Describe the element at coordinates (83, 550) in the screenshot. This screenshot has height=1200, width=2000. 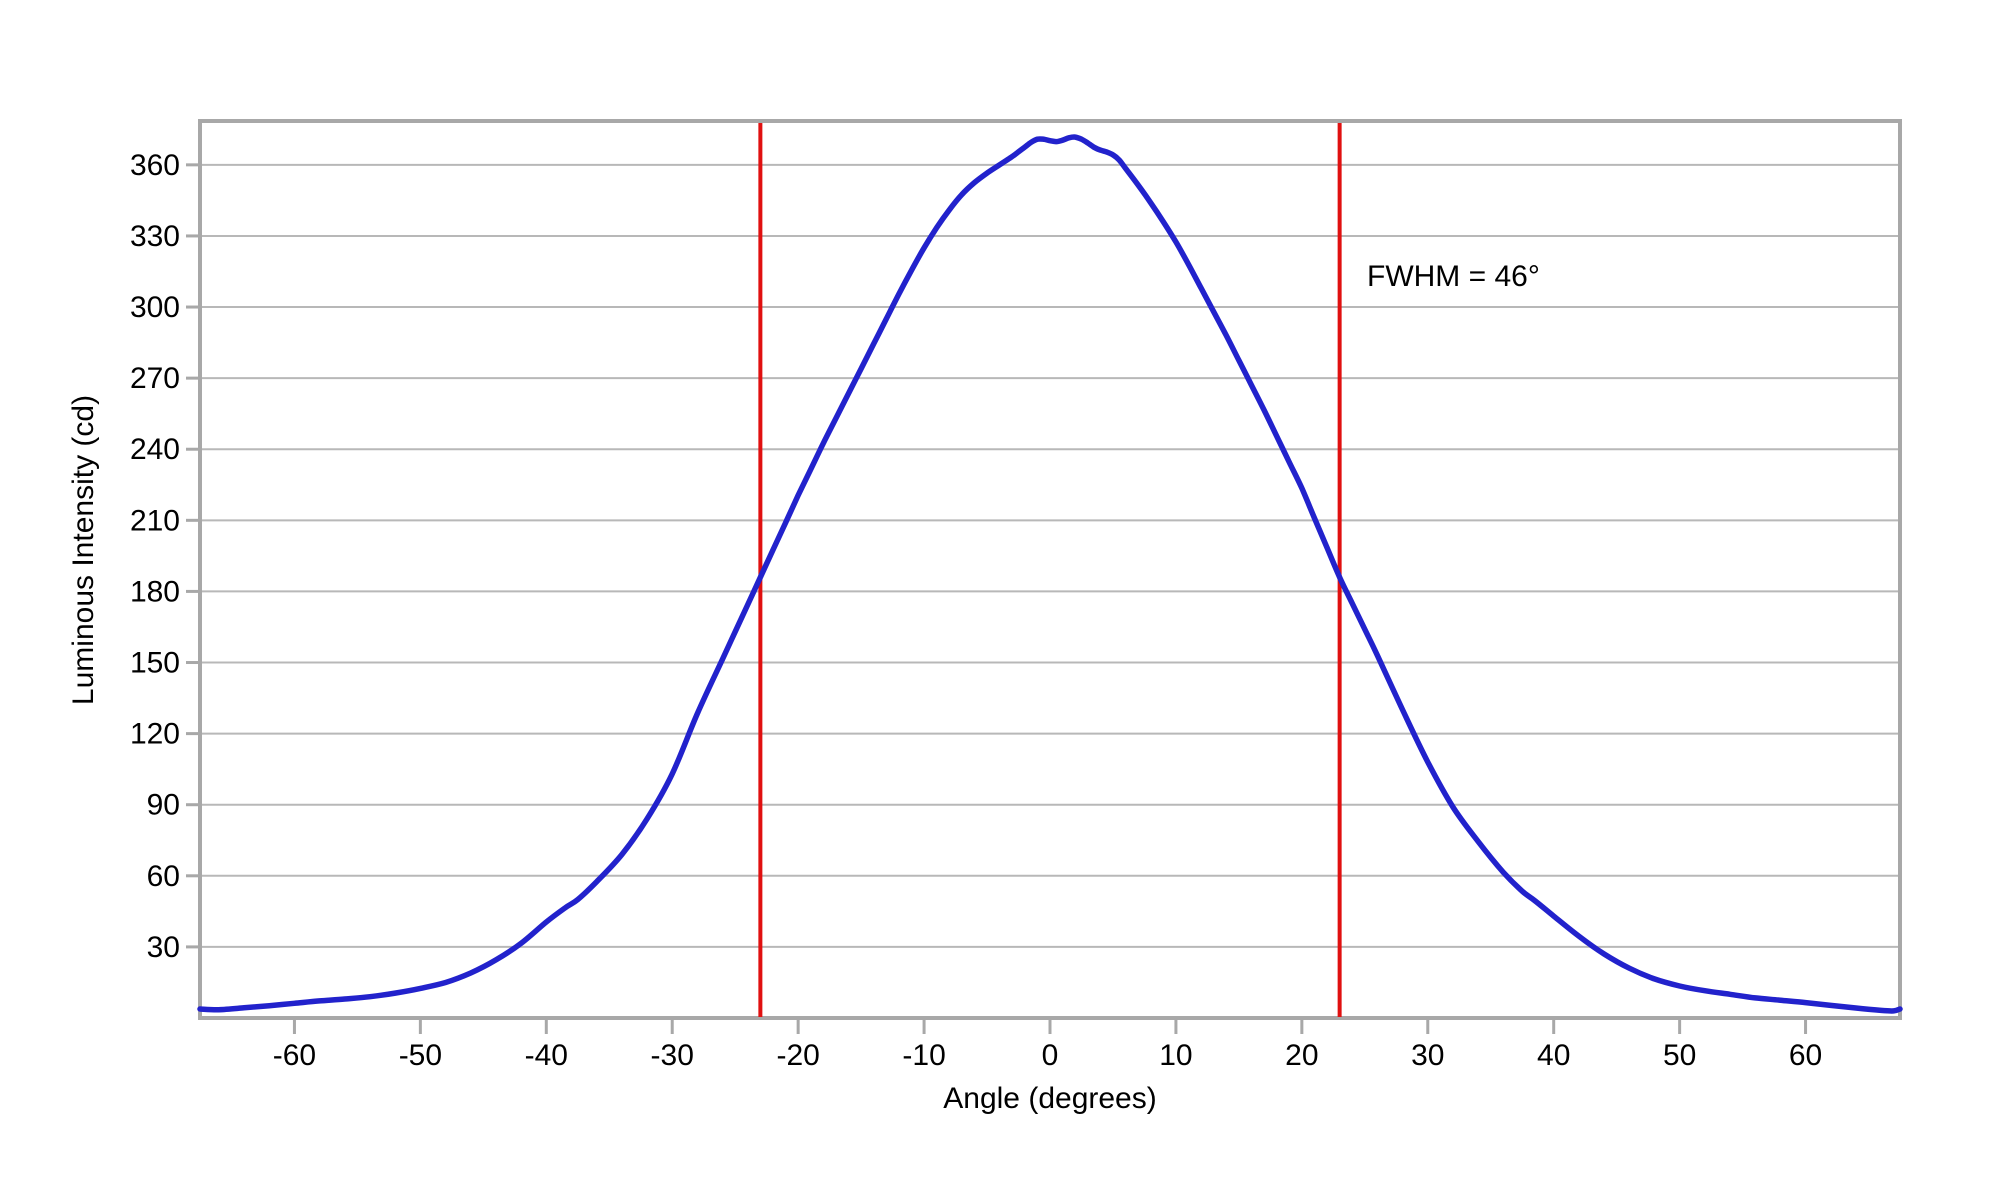
I see `y-axis-title: Luminous Intensity (cd)` at that location.